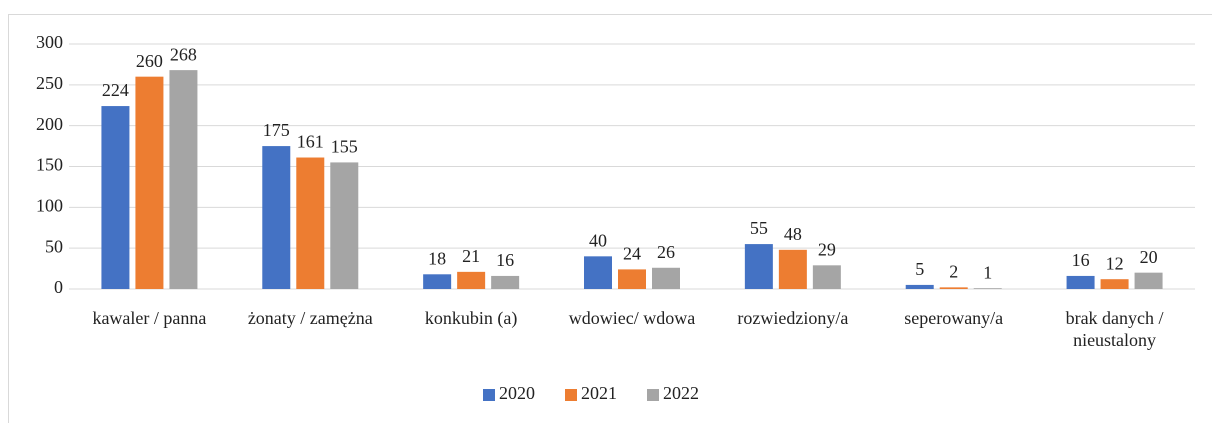  I want to click on data-label: 55, so click(759, 228).